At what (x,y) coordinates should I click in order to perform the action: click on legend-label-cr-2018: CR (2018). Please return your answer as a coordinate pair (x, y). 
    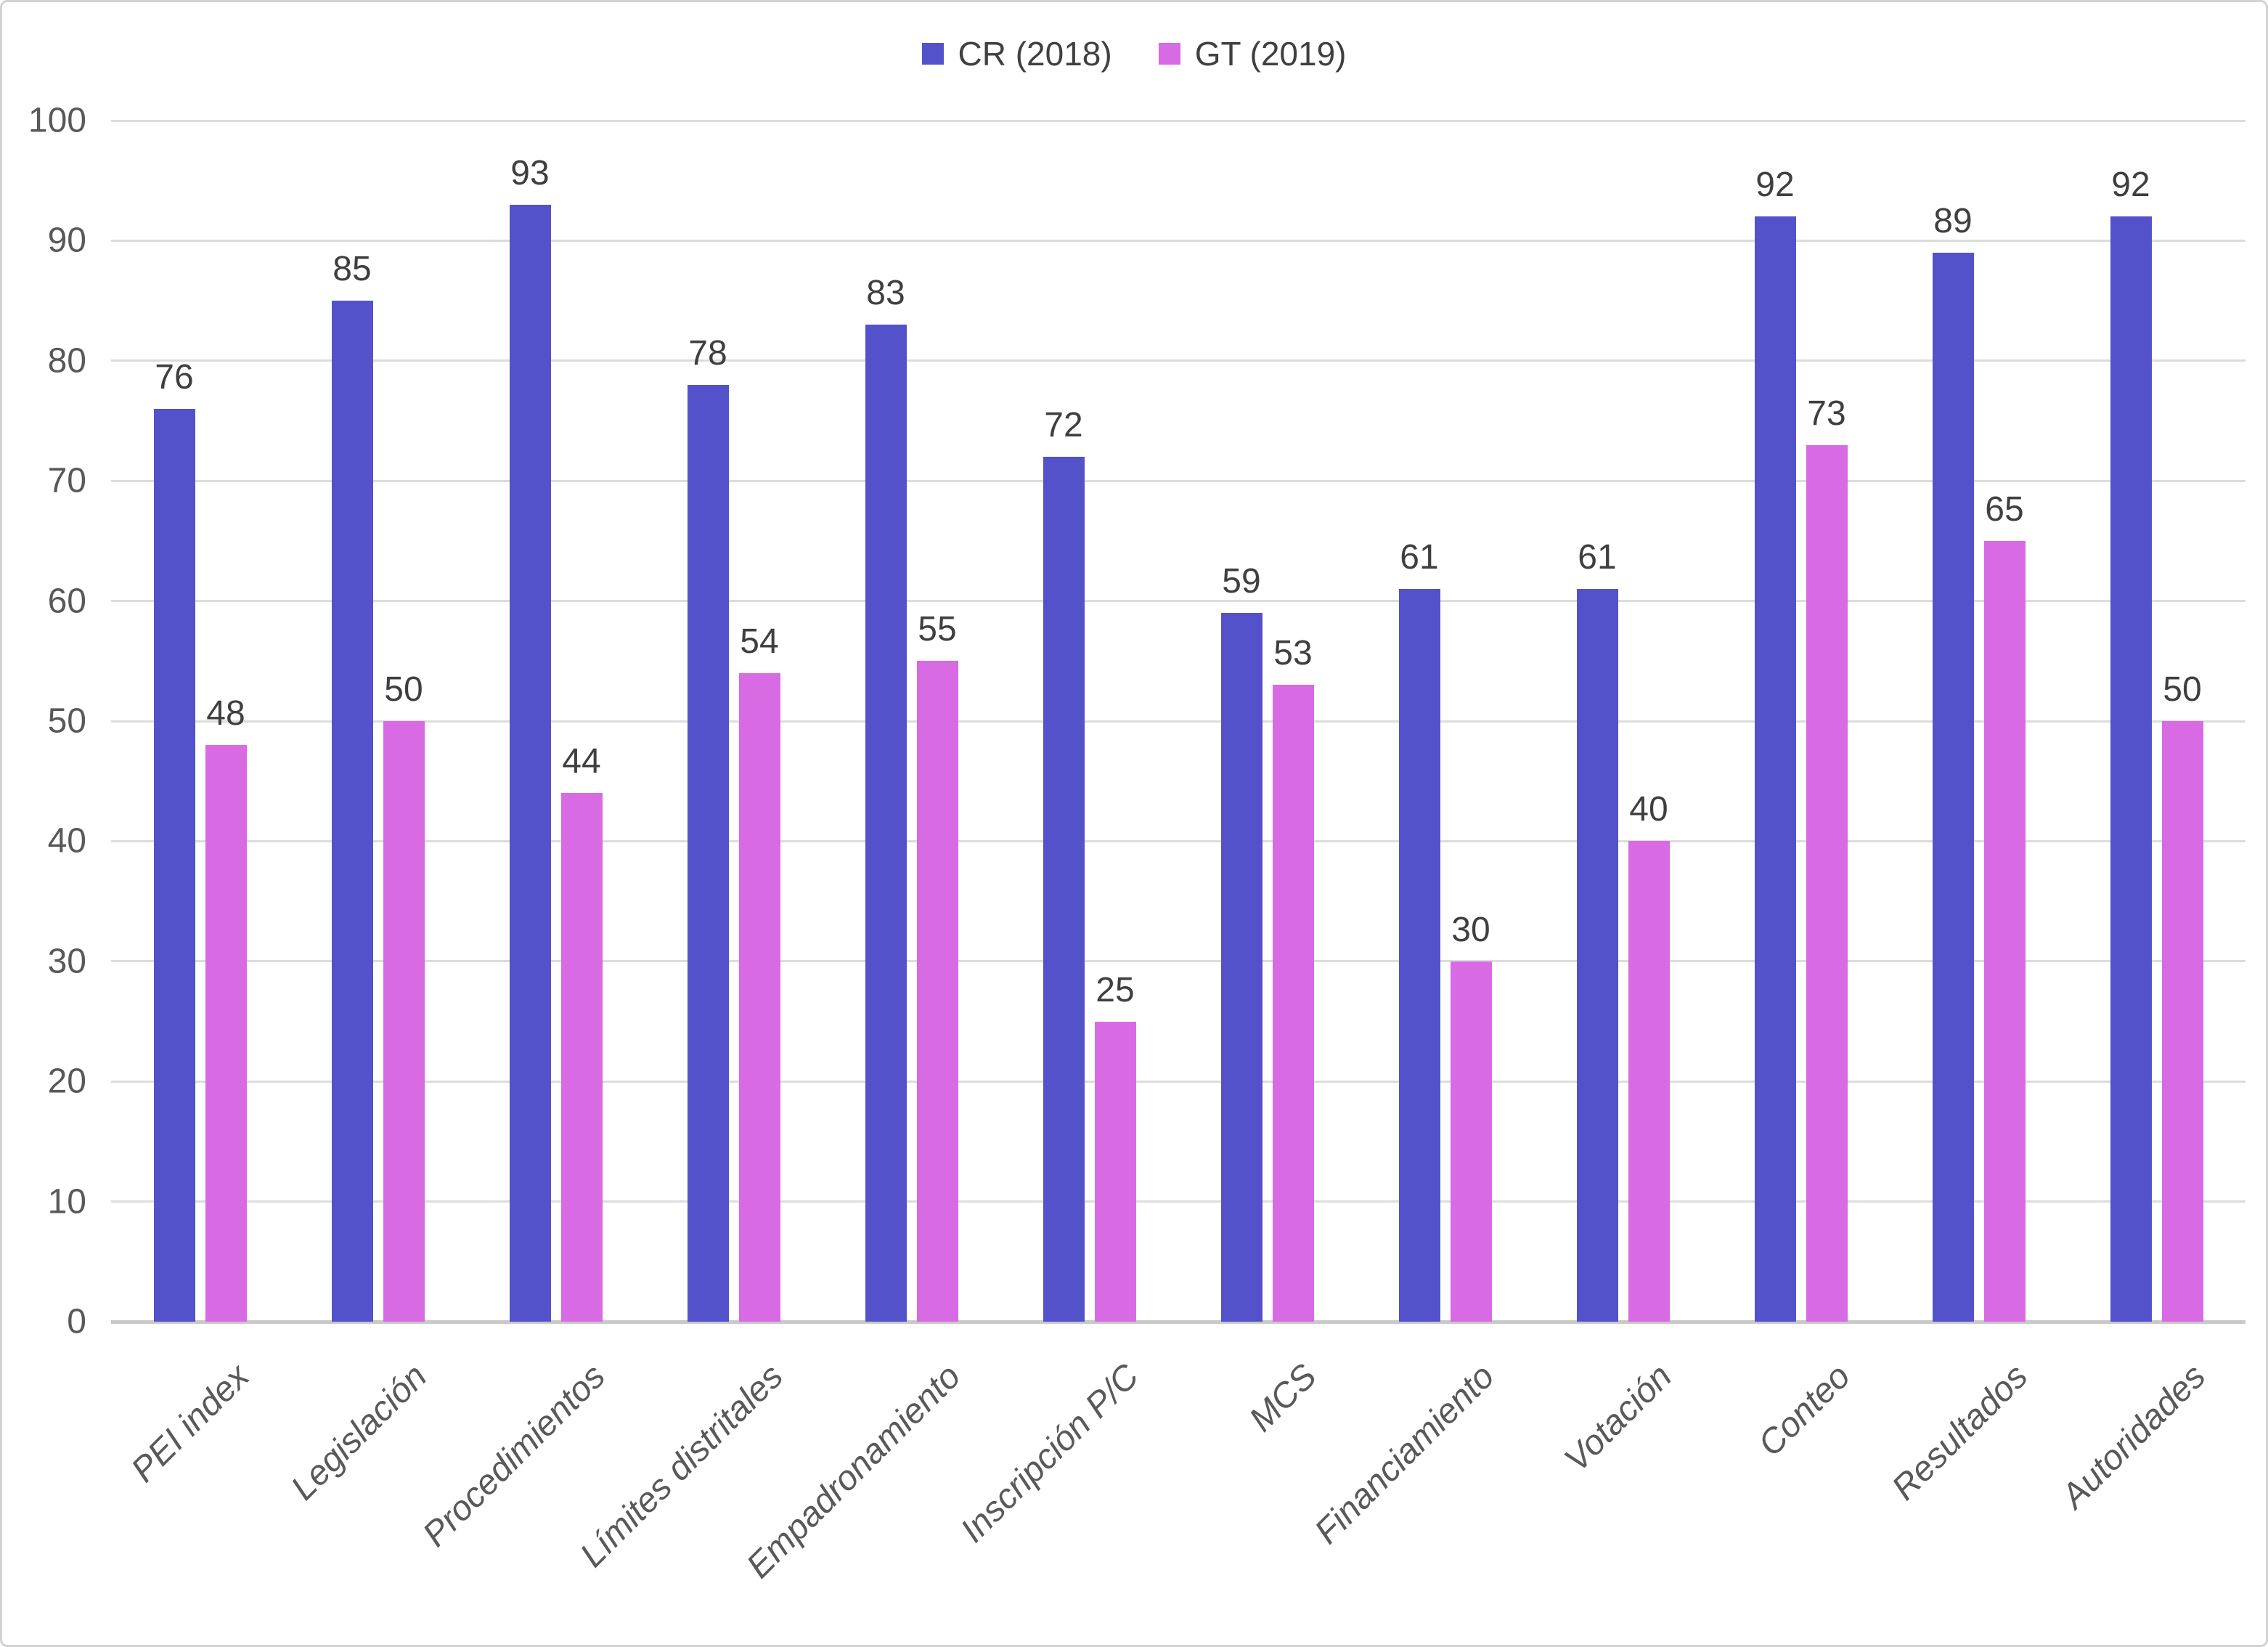
    Looking at the image, I should click on (1035, 54).